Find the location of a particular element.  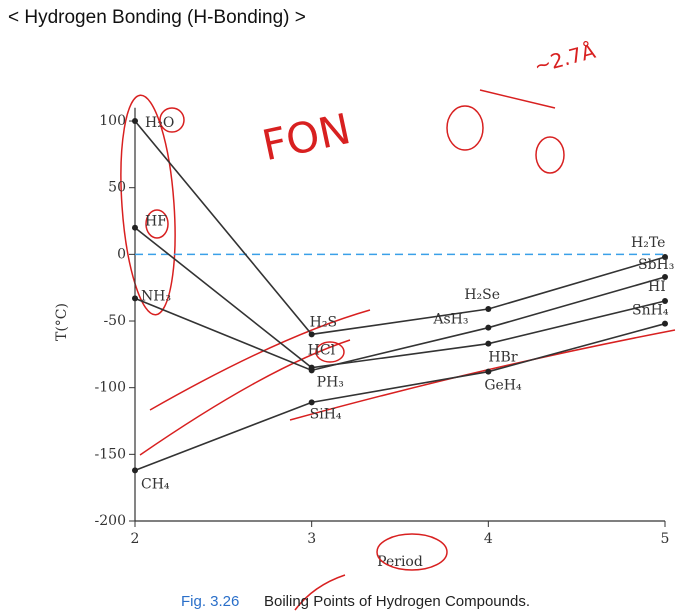

y-tick-label: 100 is located at coordinates (112, 121).